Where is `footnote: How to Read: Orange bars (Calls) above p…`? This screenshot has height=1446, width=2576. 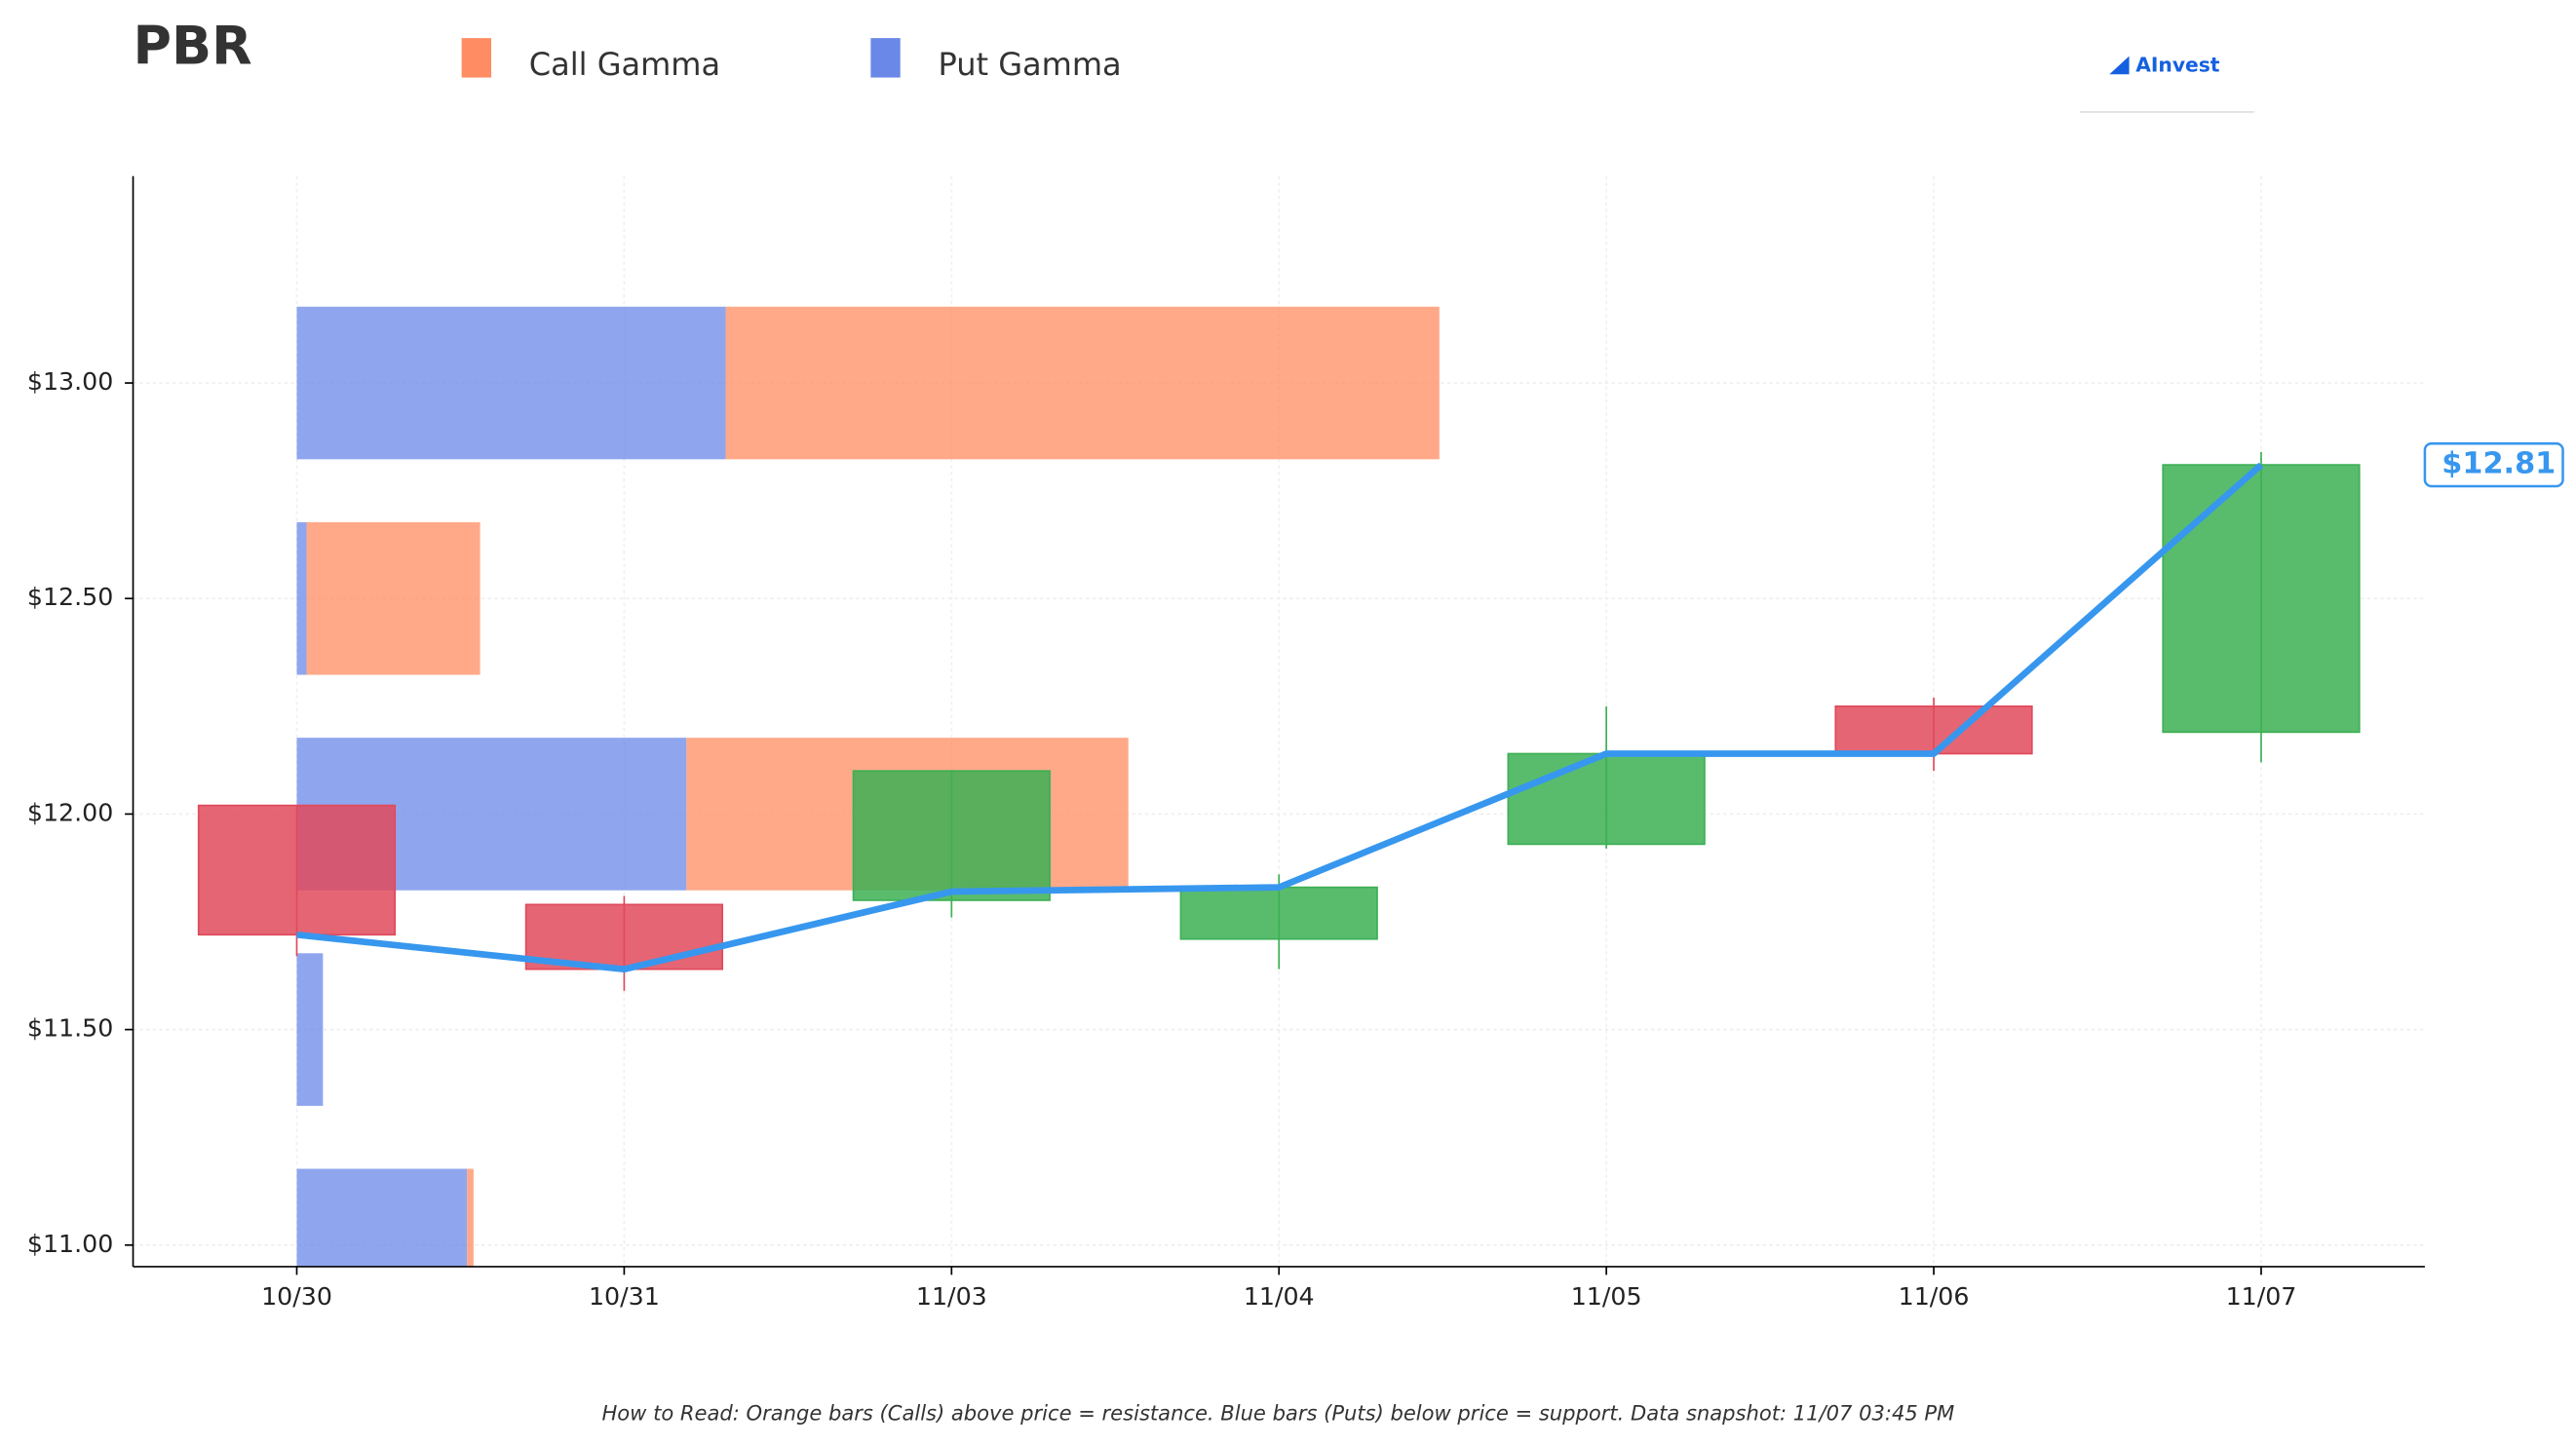
footnote: How to Read: Orange bars (Calls) above p… is located at coordinates (1277, 1413).